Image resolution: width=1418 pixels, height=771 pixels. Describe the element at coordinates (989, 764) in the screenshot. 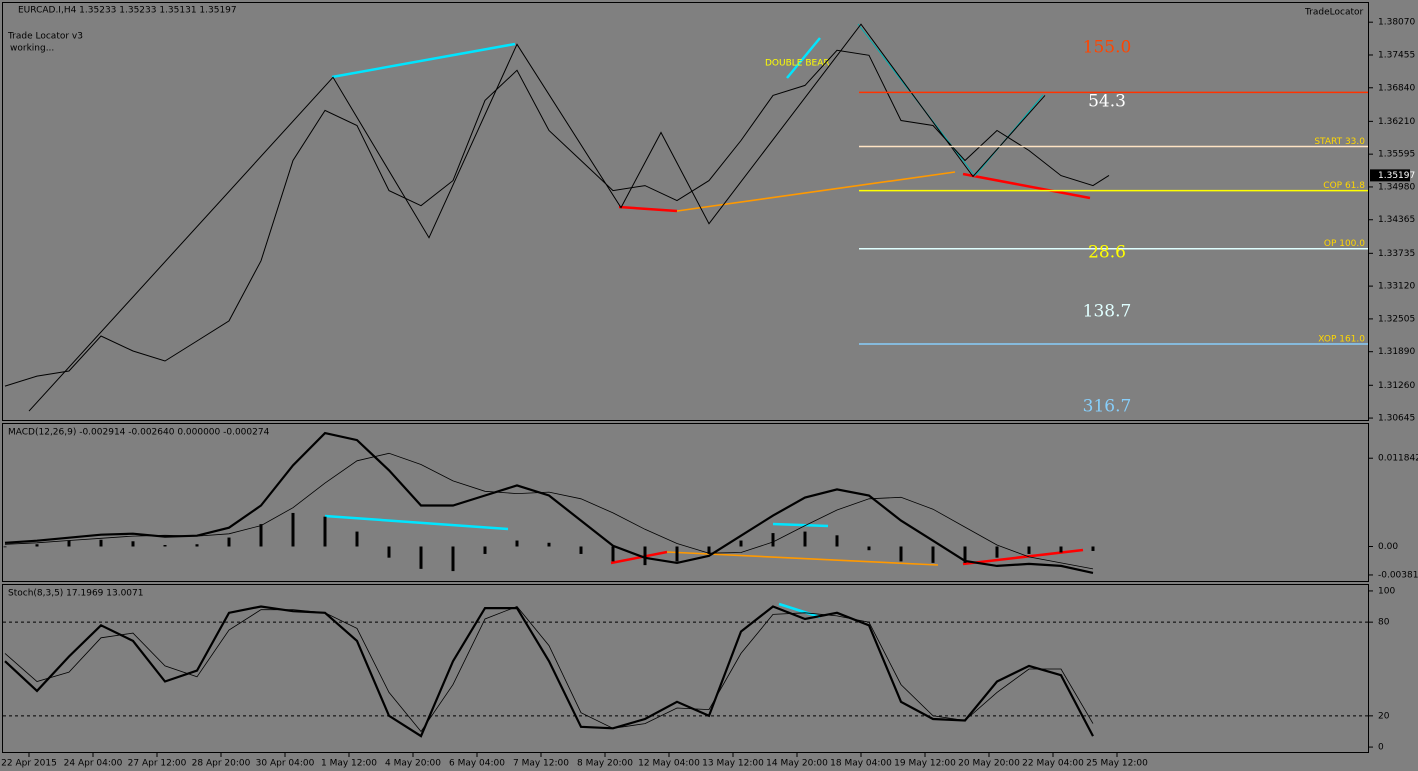

I see `x-tick-label: 20 May 20:00` at that location.